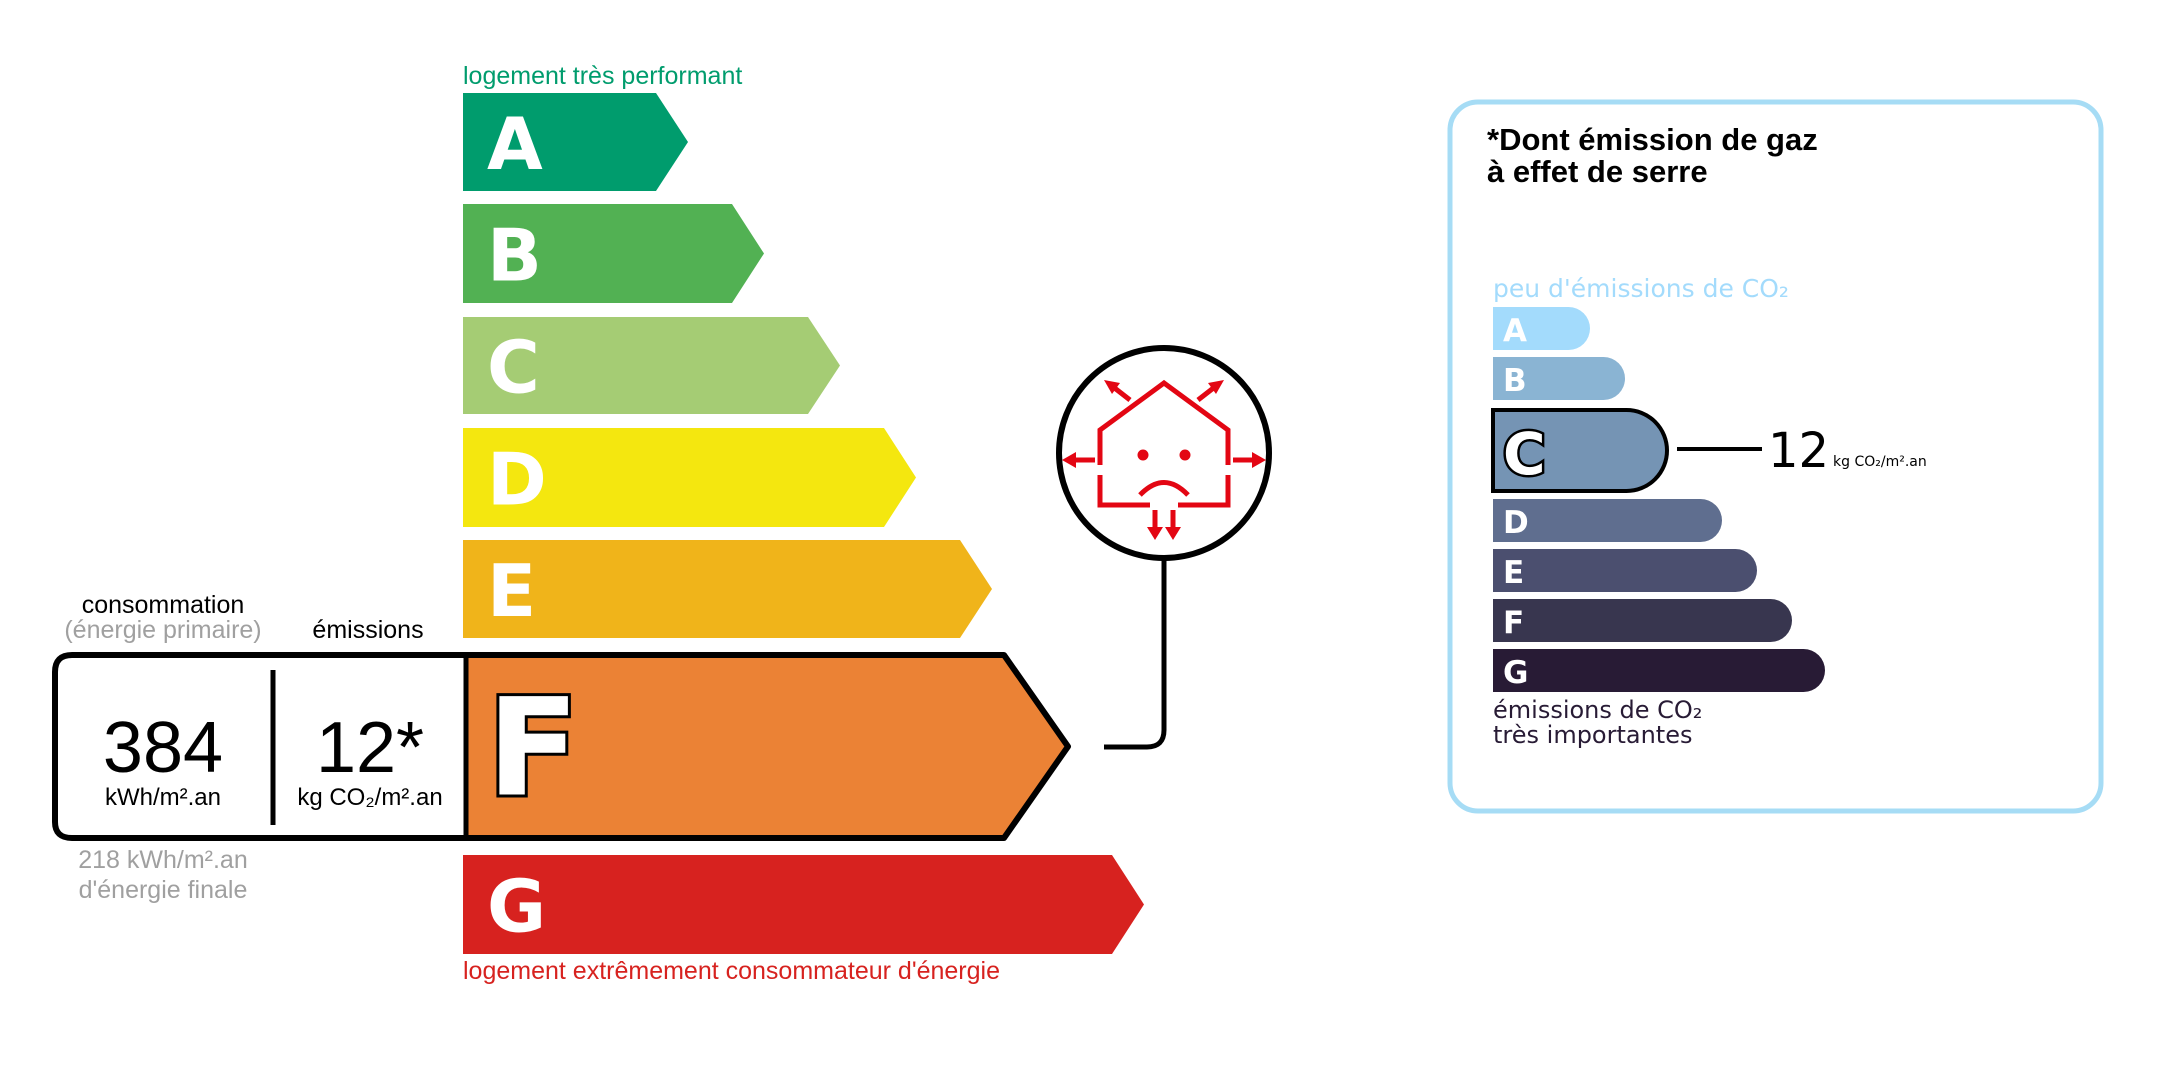 Image resolution: width=2169 pixels, height=1079 pixels. Describe the element at coordinates (1515, 381) in the screenshot. I see `ges-class-letter: B` at that location.